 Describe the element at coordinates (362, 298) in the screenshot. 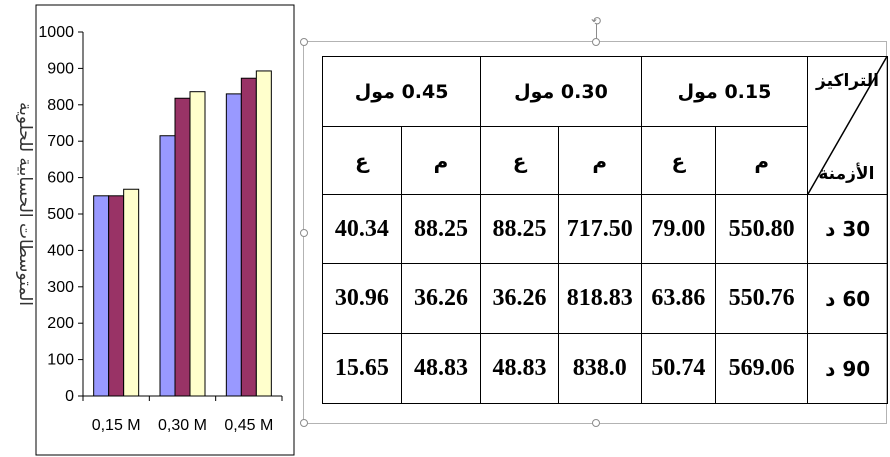

I see `table-cell: 30.96` at that location.